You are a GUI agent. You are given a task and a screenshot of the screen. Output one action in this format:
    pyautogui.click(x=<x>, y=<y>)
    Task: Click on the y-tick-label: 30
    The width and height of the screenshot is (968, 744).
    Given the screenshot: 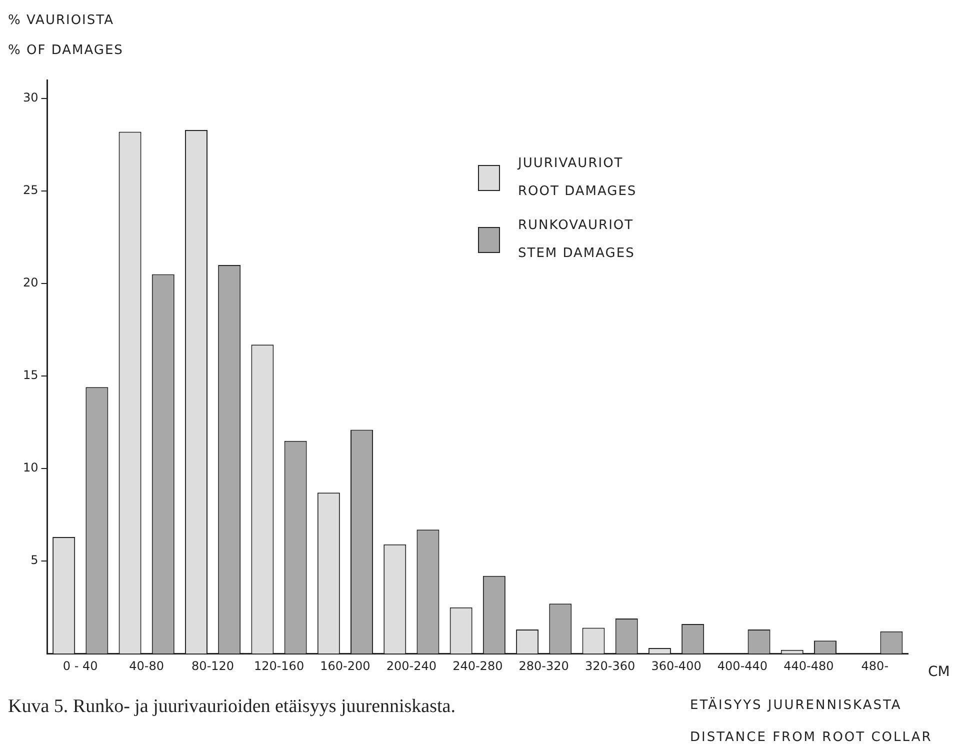 What is the action you would take?
    pyautogui.click(x=30, y=97)
    